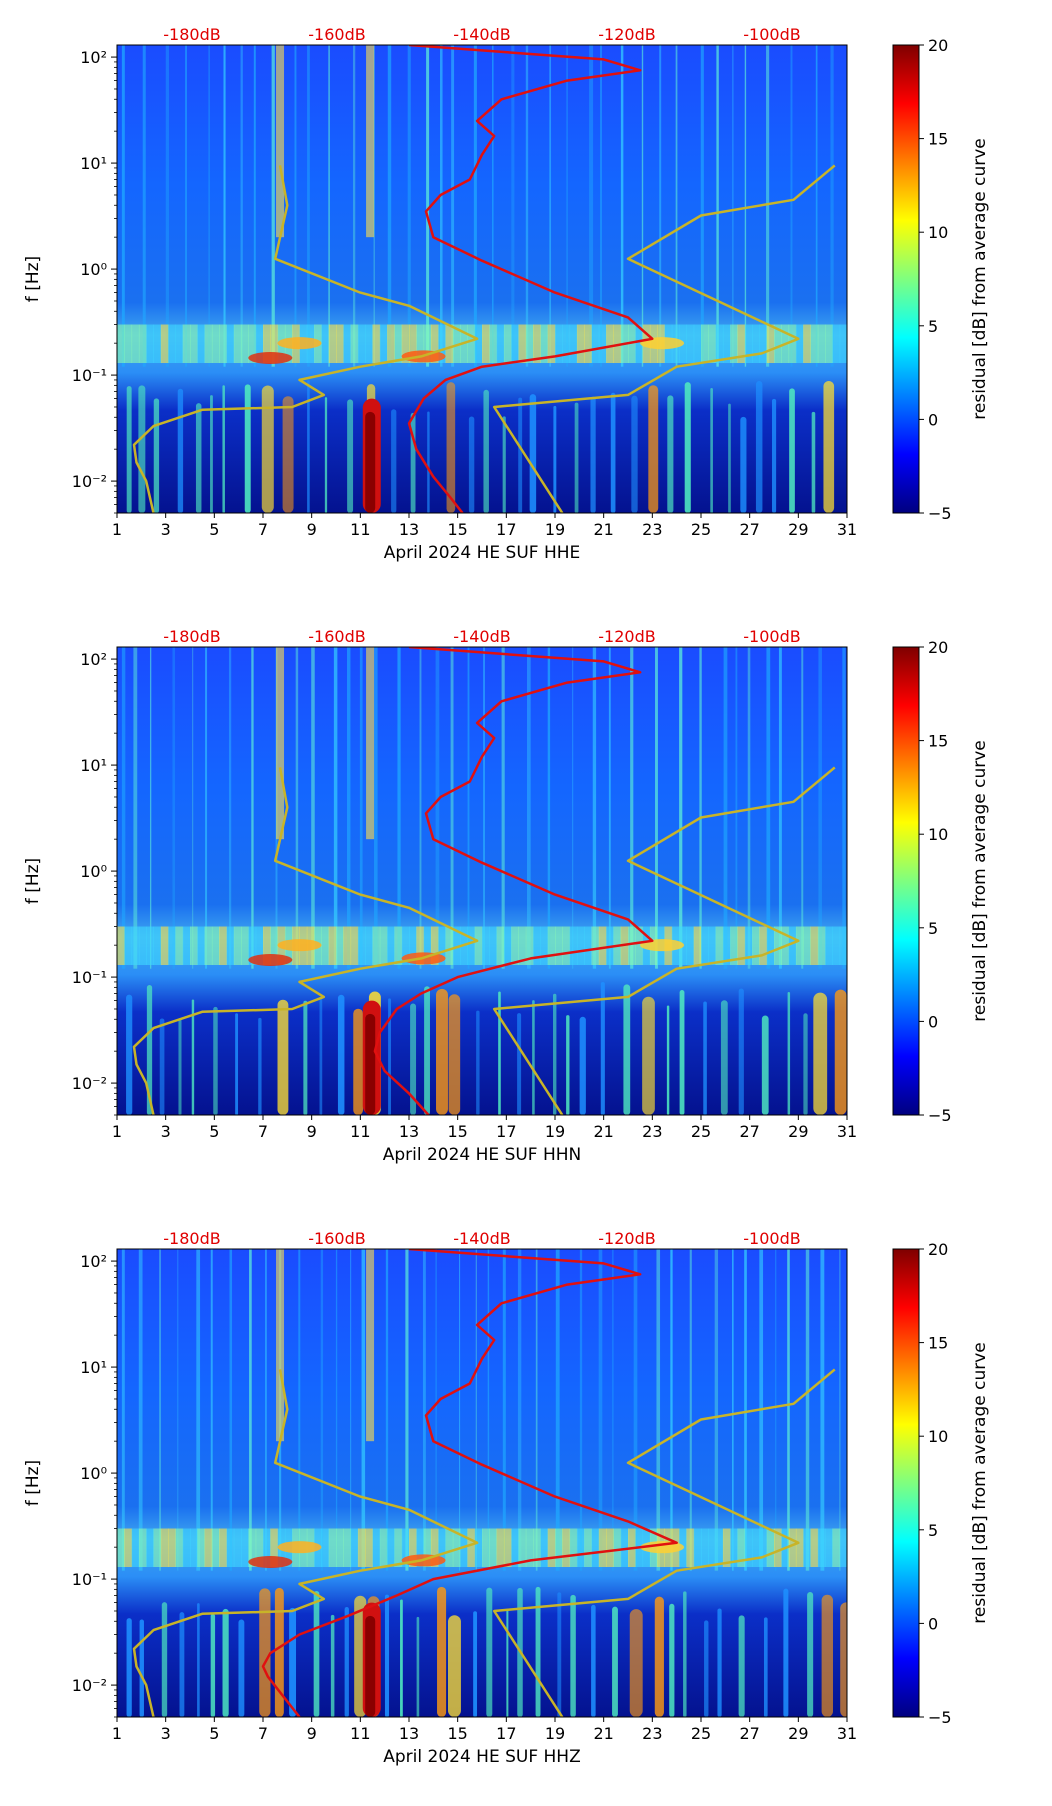  What do you see at coordinates (481, 1757) in the screenshot?
I see `x-axis-label: April 2024 HE SUF HHZ` at bounding box center [481, 1757].